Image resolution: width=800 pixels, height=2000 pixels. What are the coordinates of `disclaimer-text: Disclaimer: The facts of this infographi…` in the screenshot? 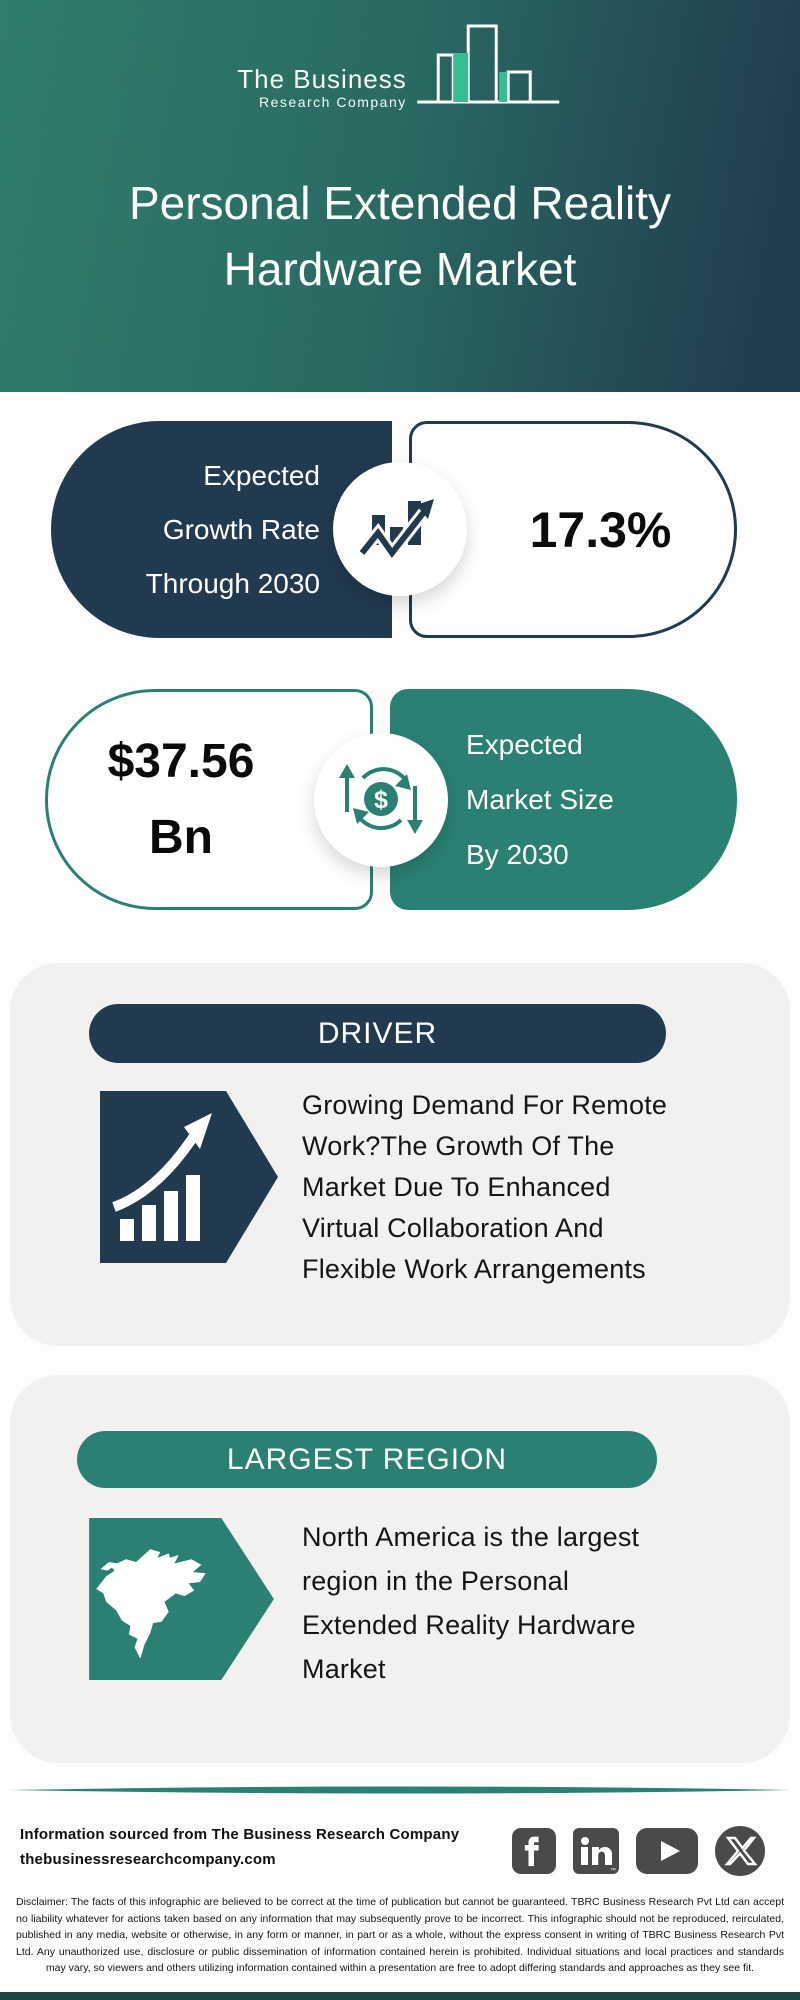 It's located at (400, 1935).